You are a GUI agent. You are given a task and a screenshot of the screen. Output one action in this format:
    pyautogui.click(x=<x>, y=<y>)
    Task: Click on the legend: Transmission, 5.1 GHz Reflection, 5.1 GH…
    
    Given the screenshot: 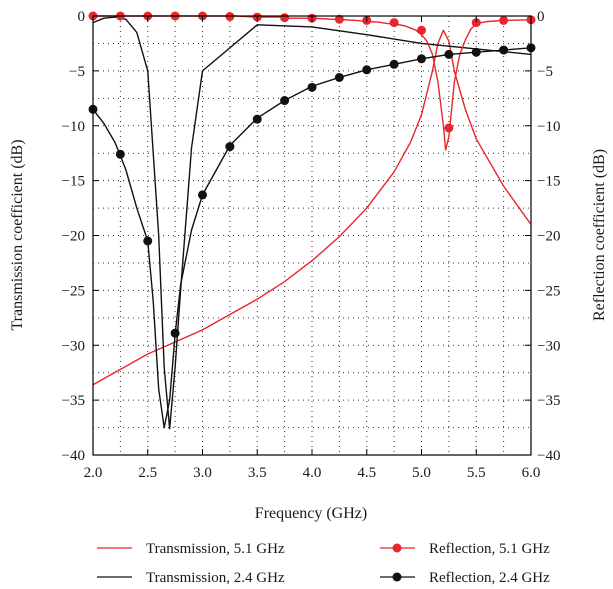 What is the action you would take?
    pyautogui.click(x=323, y=563)
    